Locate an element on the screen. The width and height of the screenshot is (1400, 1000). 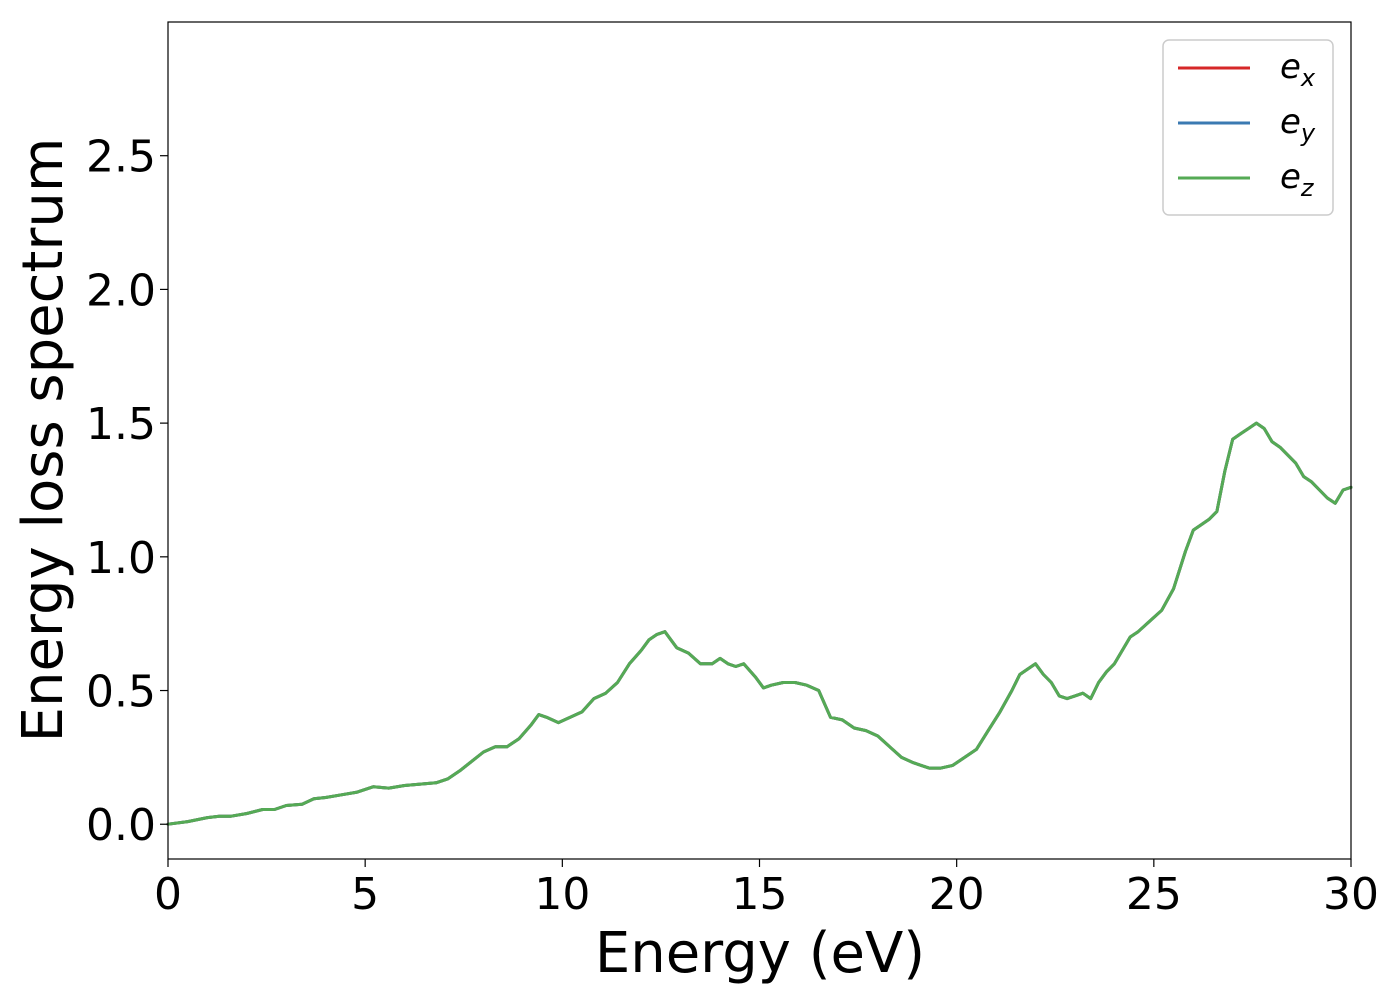
x-tick-label: 25 is located at coordinates (1154, 894).